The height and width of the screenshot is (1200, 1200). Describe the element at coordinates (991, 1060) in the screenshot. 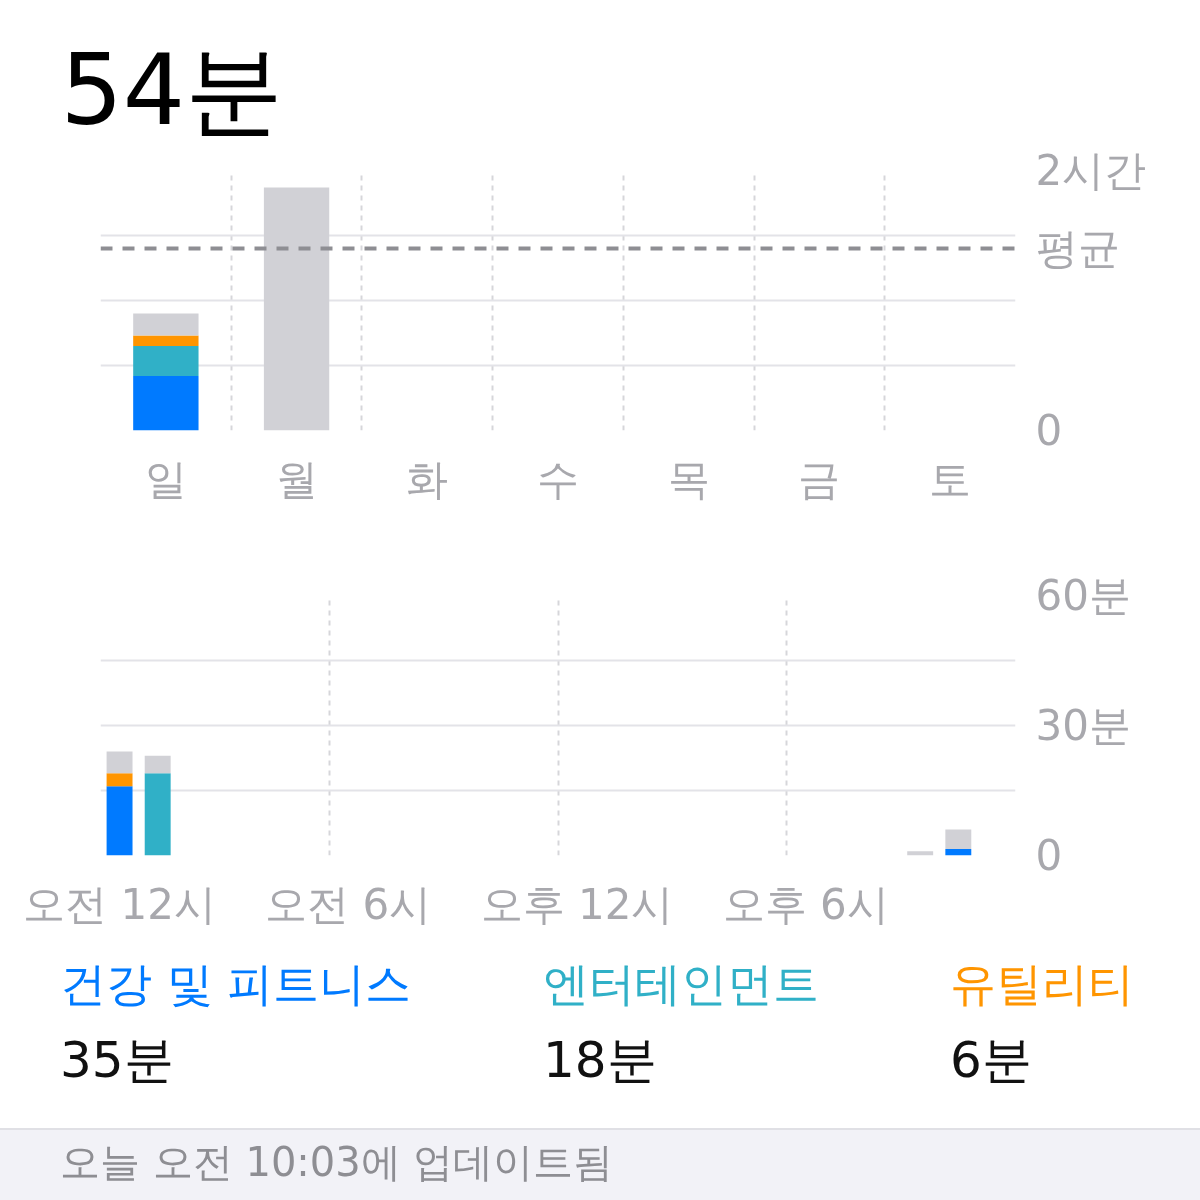

I see `text: 6분` at that location.